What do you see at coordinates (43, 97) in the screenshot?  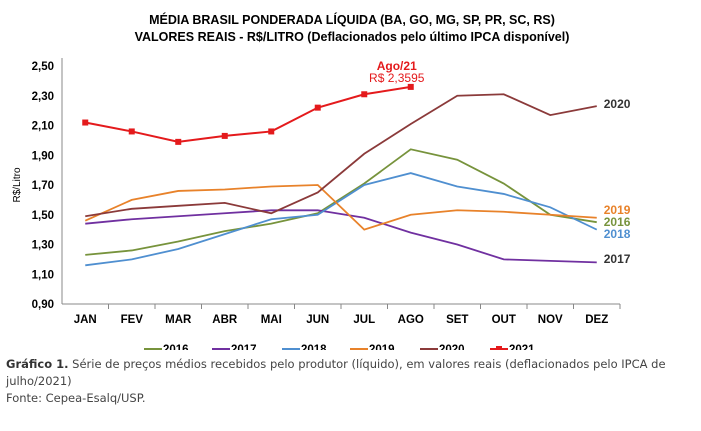 I see `y-tick-label: 2,30` at bounding box center [43, 97].